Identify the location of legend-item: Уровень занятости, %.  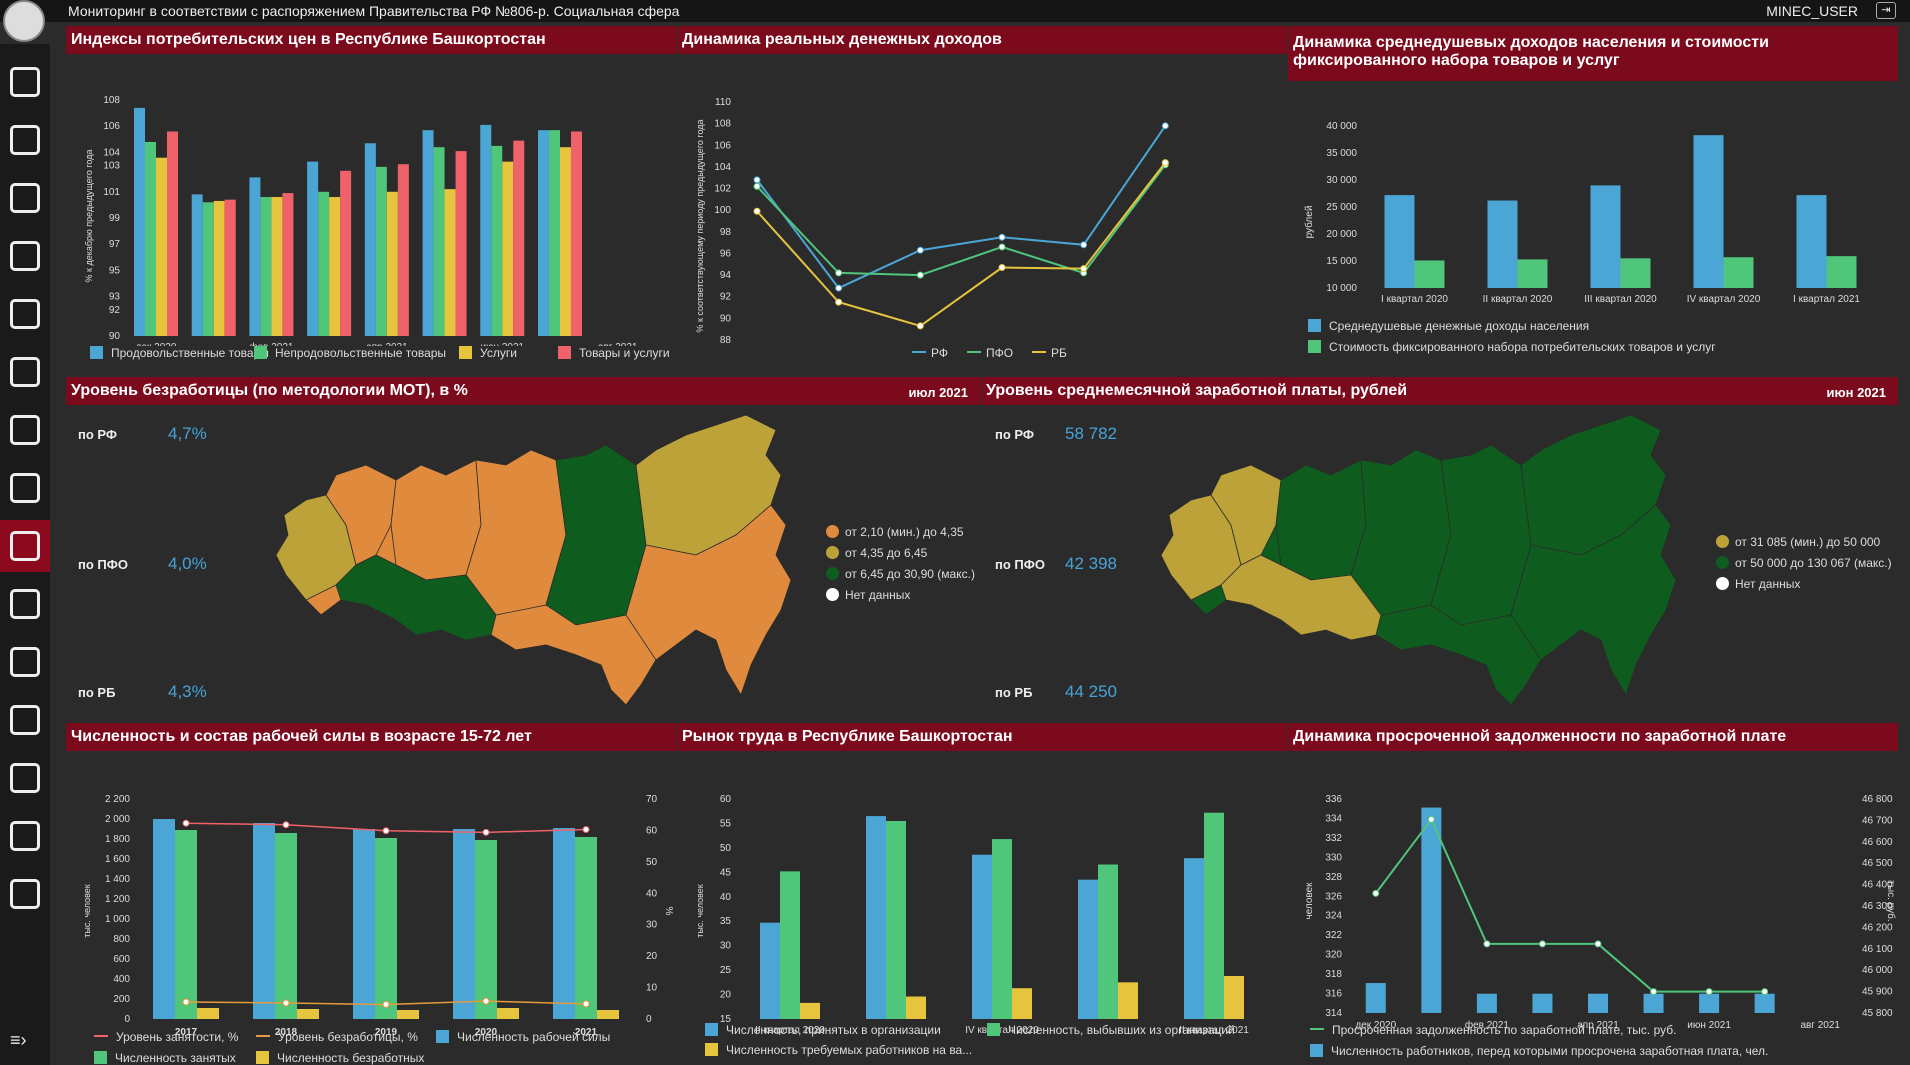
(166, 1037).